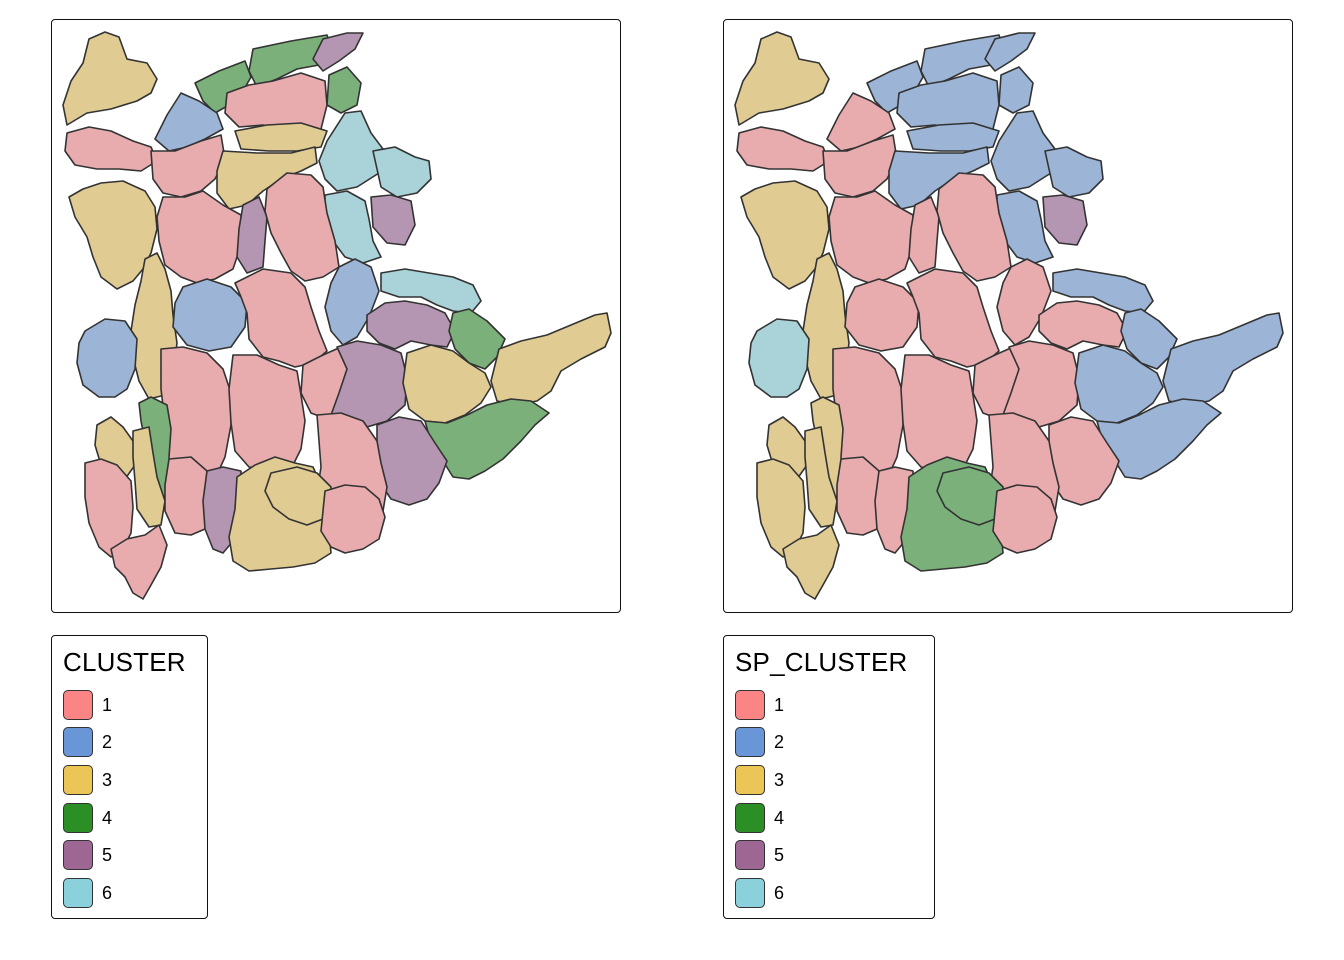 The height and width of the screenshot is (960, 1344). I want to click on legend-title: SP_CLUSTER, so click(821, 662).